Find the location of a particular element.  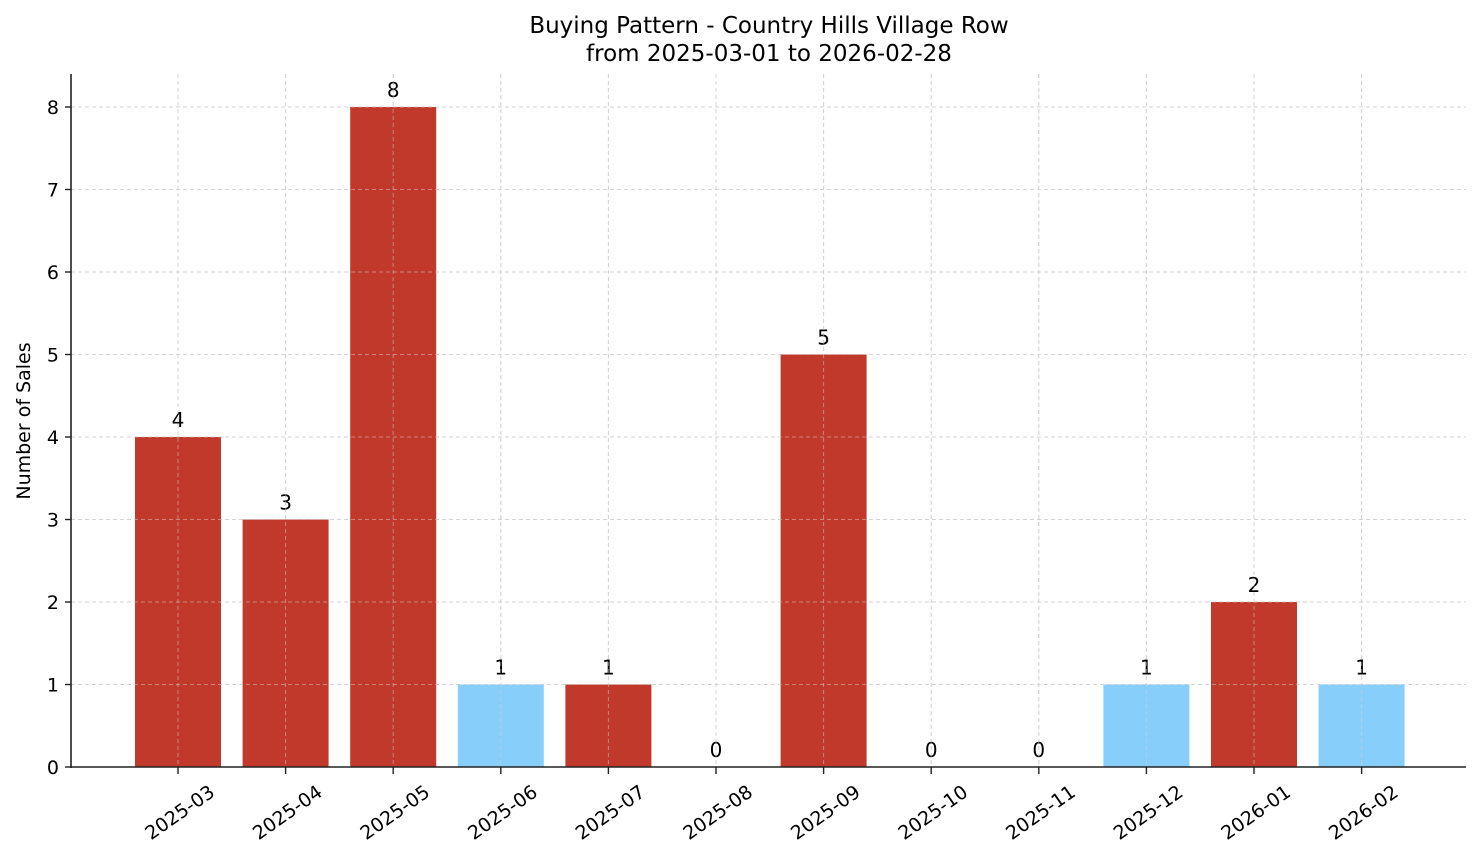

y-tick-label: 0 is located at coordinates (53, 768).